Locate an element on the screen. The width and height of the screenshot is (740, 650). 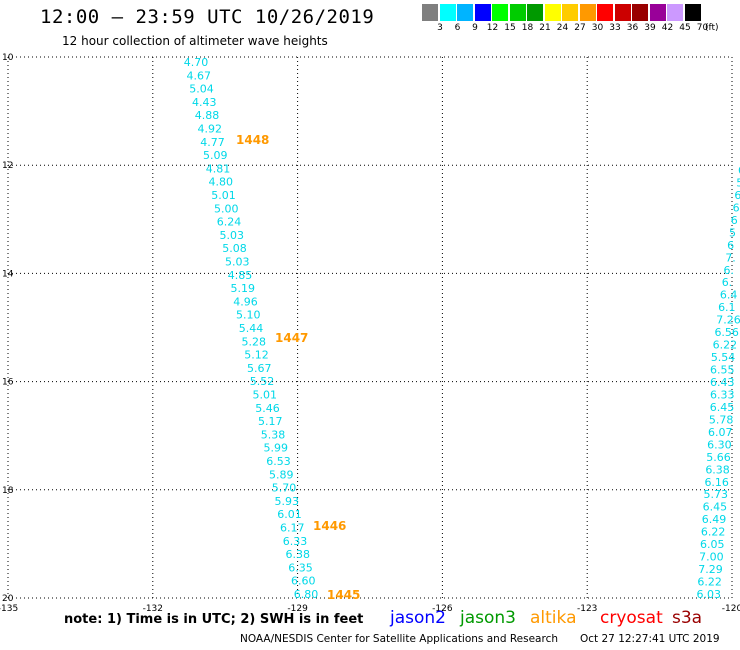
colorbar-label: 42 is located at coordinates (667, 28).